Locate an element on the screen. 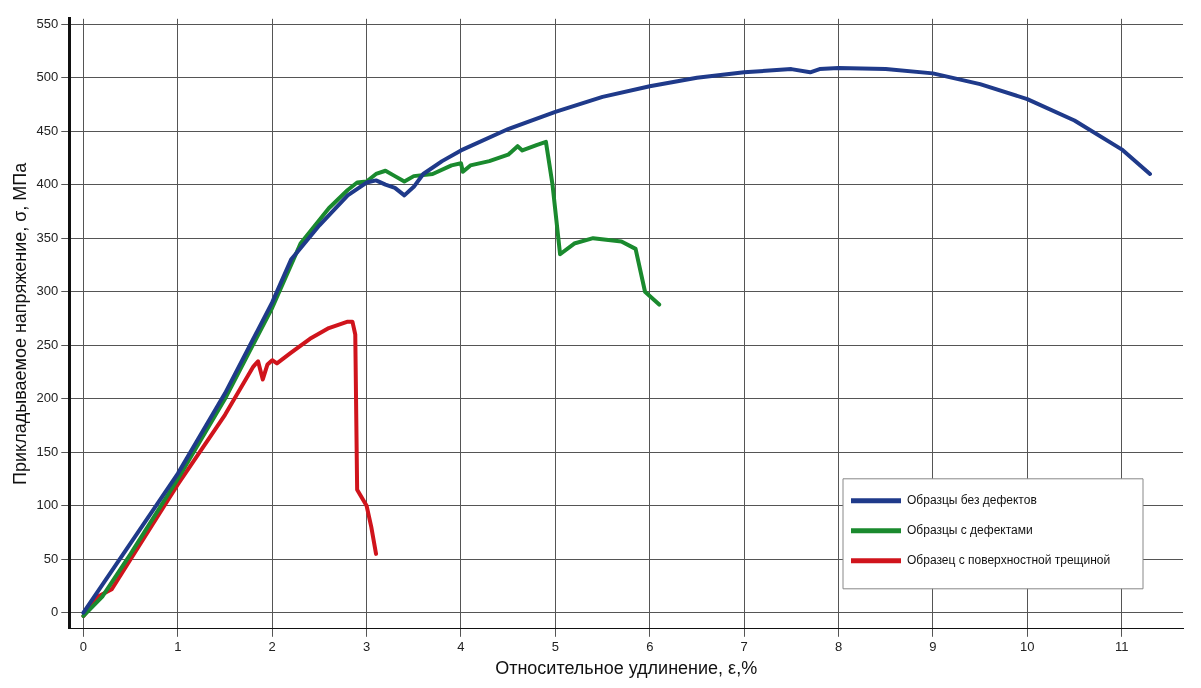  y-tick-label: 150 is located at coordinates (47, 451).